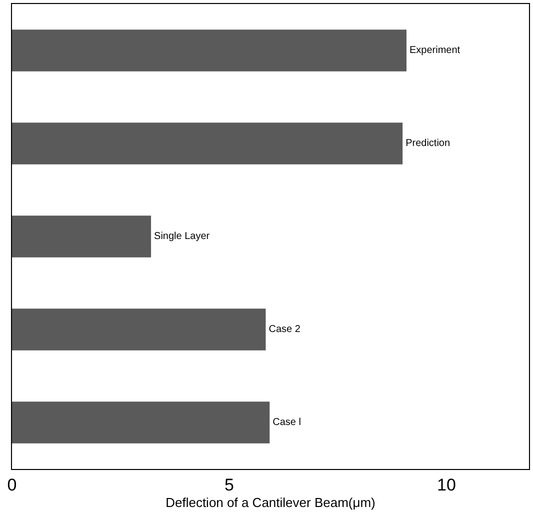 The width and height of the screenshot is (533, 531). Describe the element at coordinates (428, 144) in the screenshot. I see `y-tick-label: Prediction` at that location.